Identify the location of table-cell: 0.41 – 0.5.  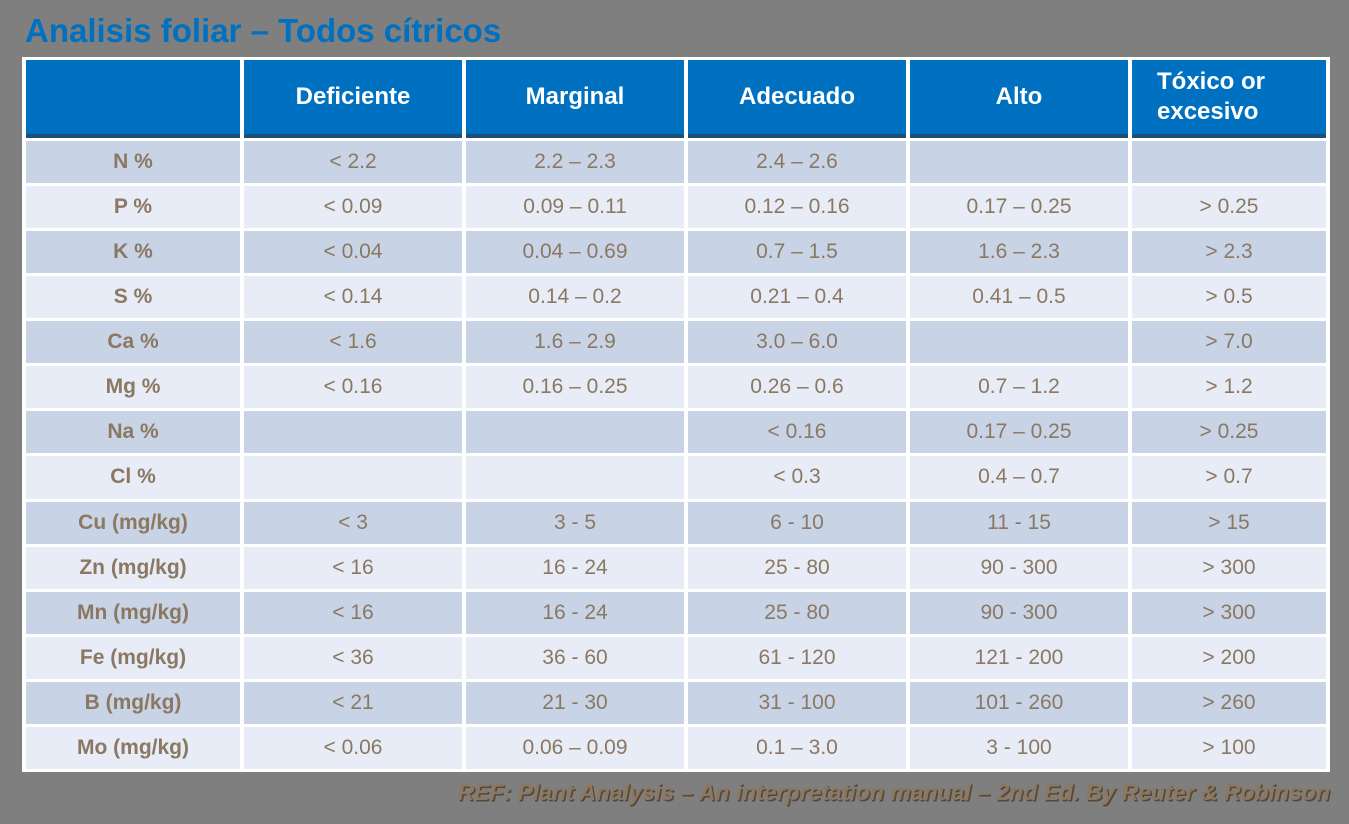
(1019, 297).